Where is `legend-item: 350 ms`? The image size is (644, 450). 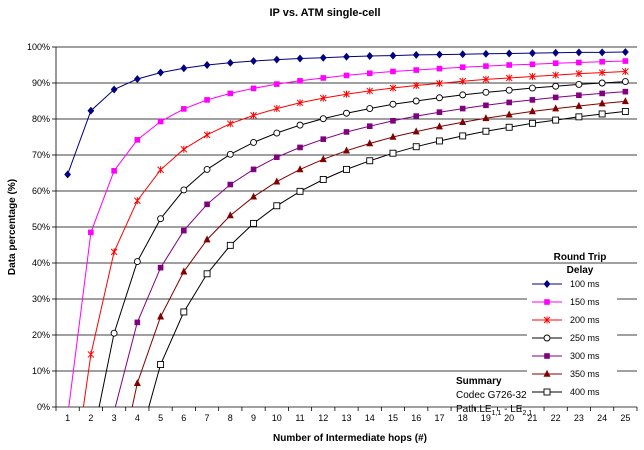 legend-item: 350 ms is located at coordinates (566, 374).